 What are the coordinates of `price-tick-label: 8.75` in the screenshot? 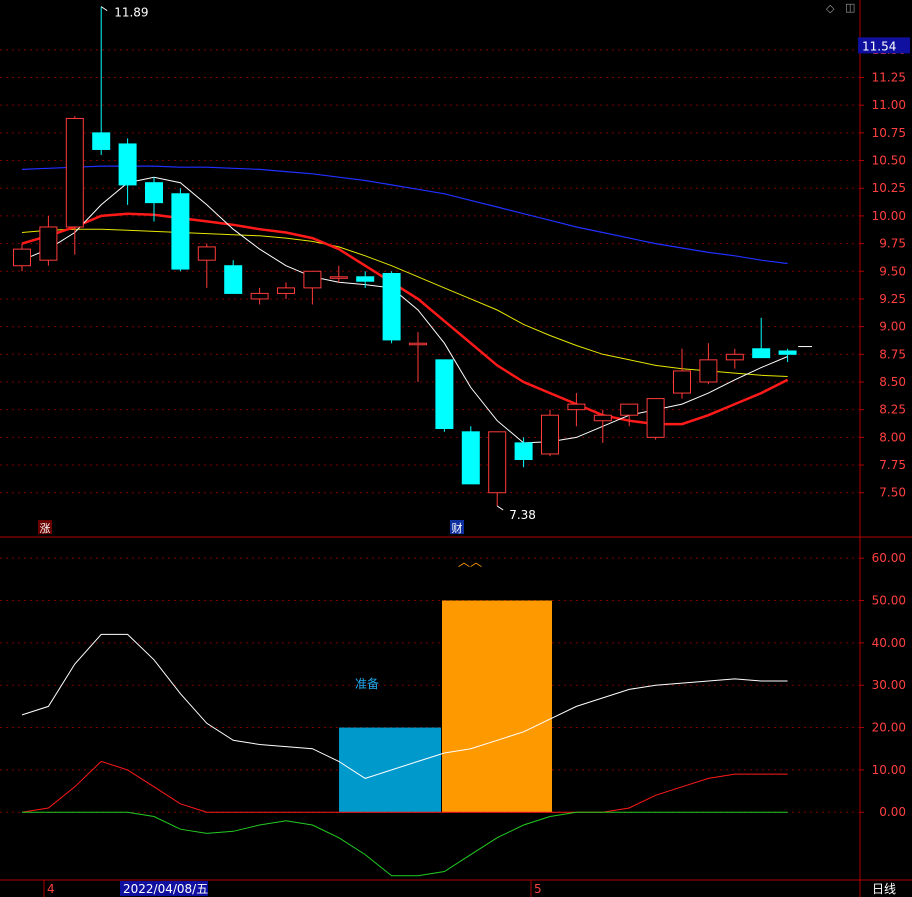 It's located at (892, 354).